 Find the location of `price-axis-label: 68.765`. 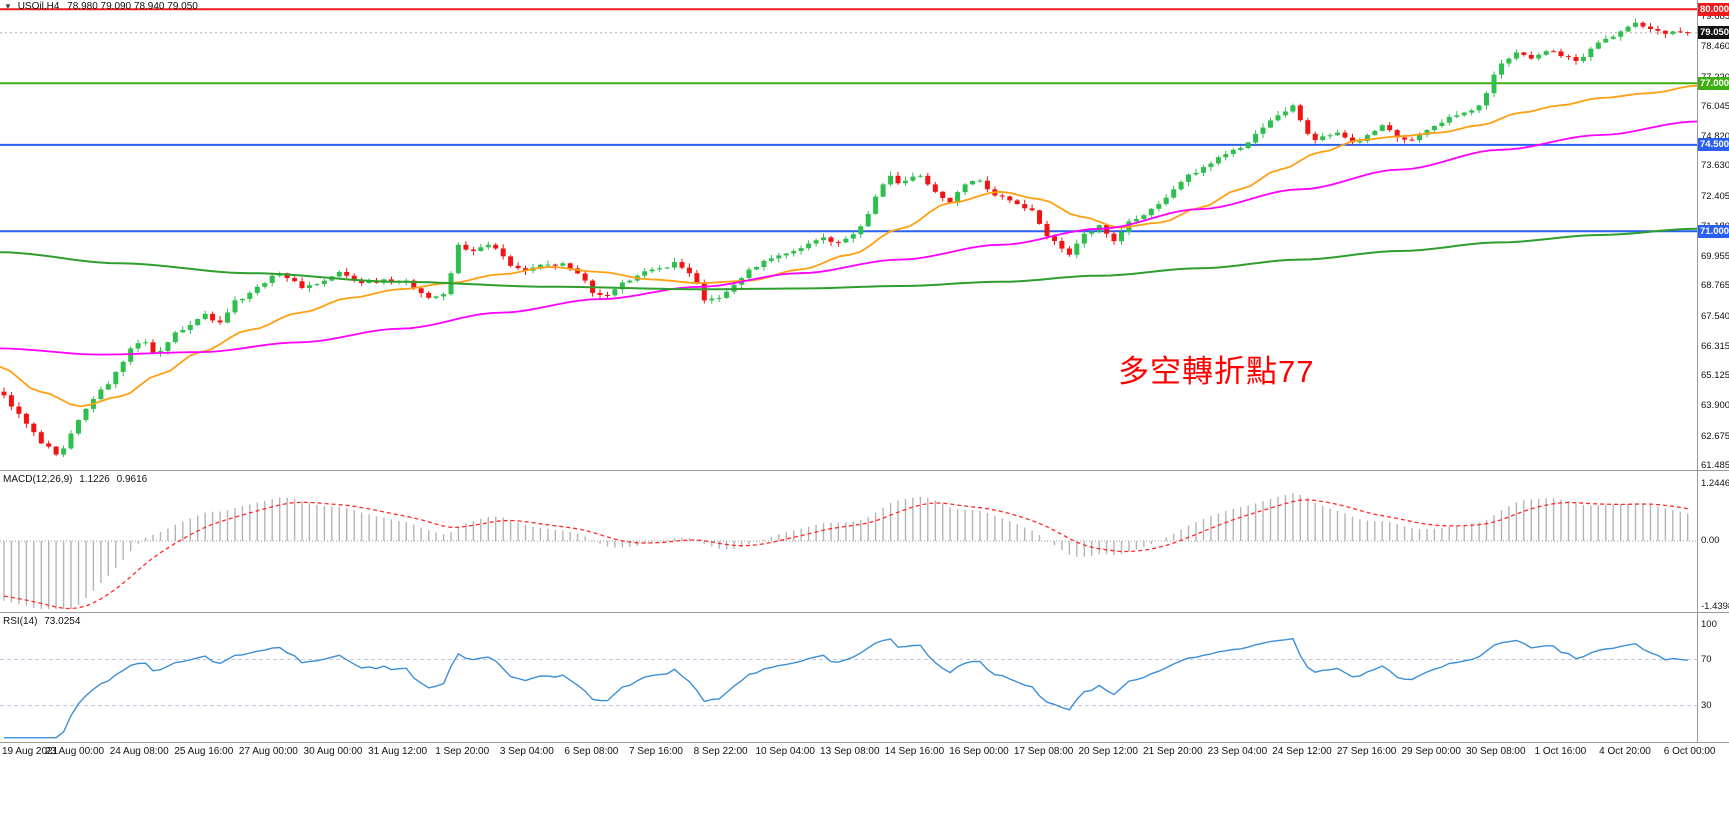

price-axis-label: 68.765 is located at coordinates (1715, 286).